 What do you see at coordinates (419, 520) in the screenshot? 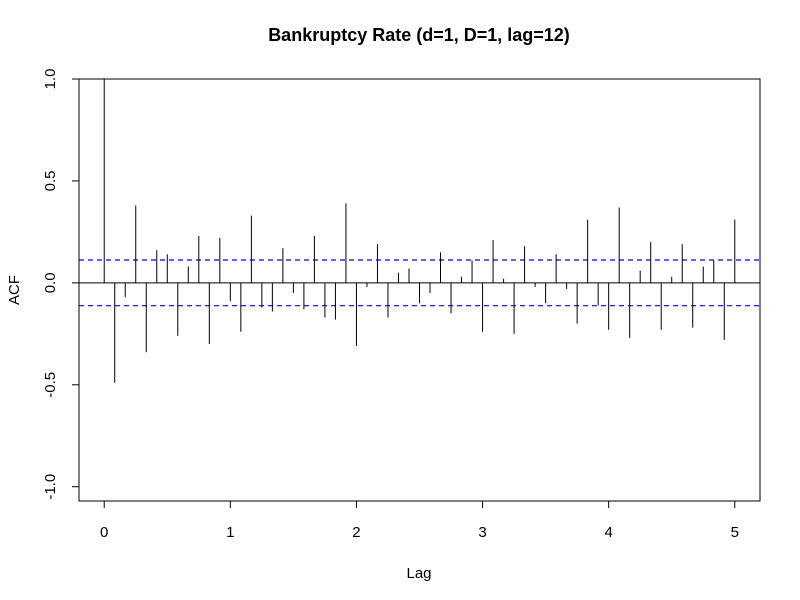
I see `x-axis: 0 1 2 3 4 5` at bounding box center [419, 520].